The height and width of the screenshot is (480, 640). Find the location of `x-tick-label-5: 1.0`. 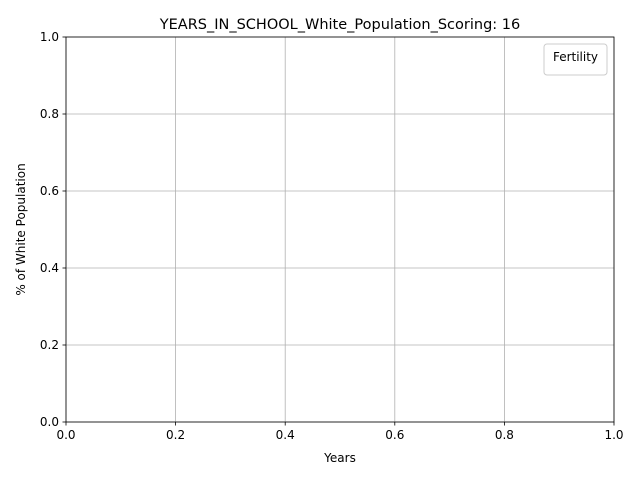

x-tick-label-5: 1.0 is located at coordinates (613, 435).